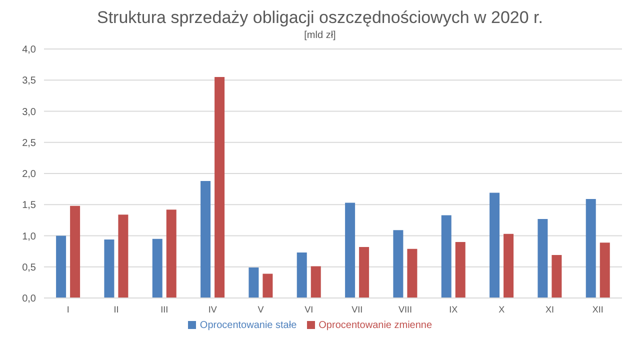 Image resolution: width=640 pixels, height=349 pixels. I want to click on x-tick-label: VII, so click(357, 309).